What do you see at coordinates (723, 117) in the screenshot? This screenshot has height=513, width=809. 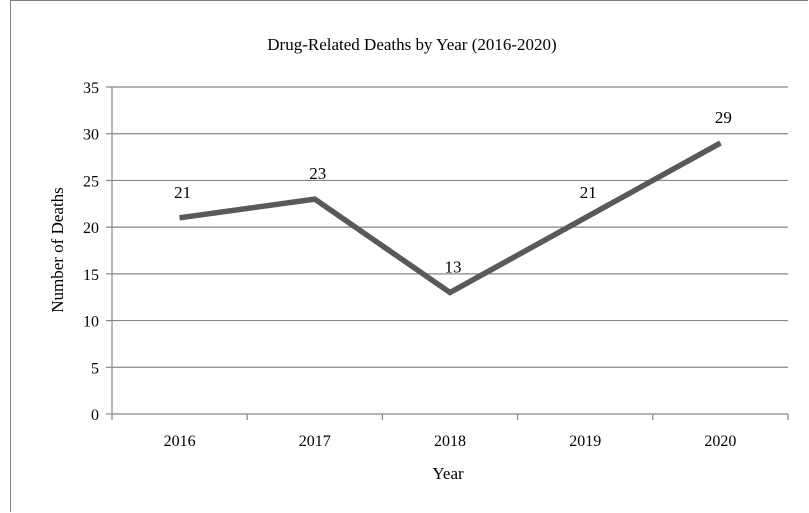 I see `data-label: 29` at bounding box center [723, 117].